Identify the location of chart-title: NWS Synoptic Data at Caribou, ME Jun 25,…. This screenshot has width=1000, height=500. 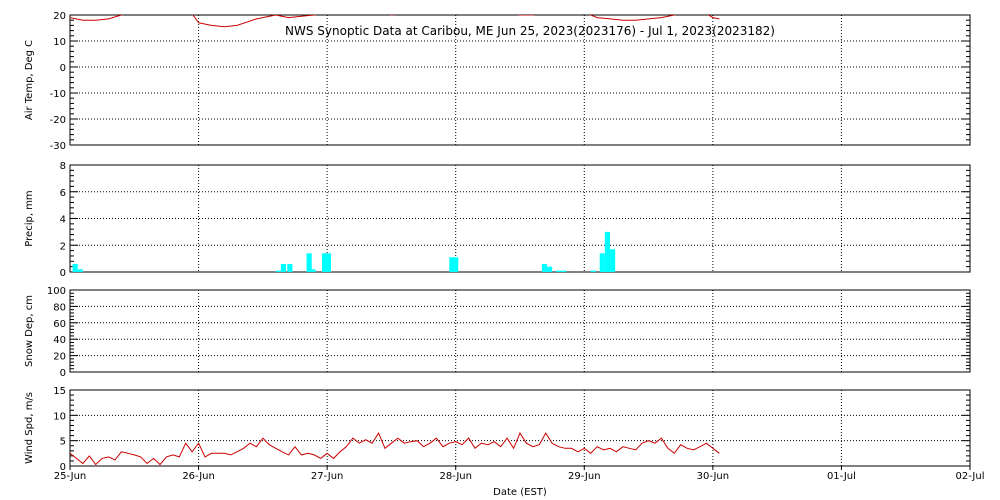
(530, 31).